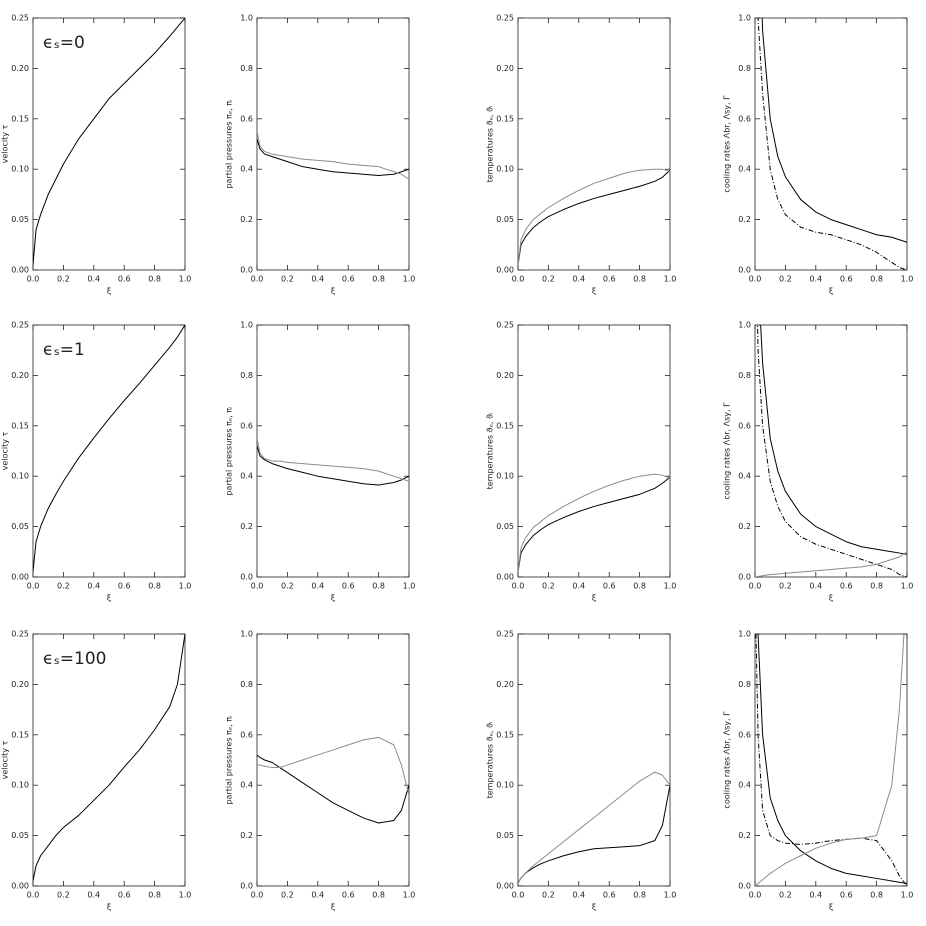 Image resolution: width=926 pixels, height=926 pixels. What do you see at coordinates (505, 68) in the screenshot?
I see `y-tick-label: 0.20` at bounding box center [505, 68].